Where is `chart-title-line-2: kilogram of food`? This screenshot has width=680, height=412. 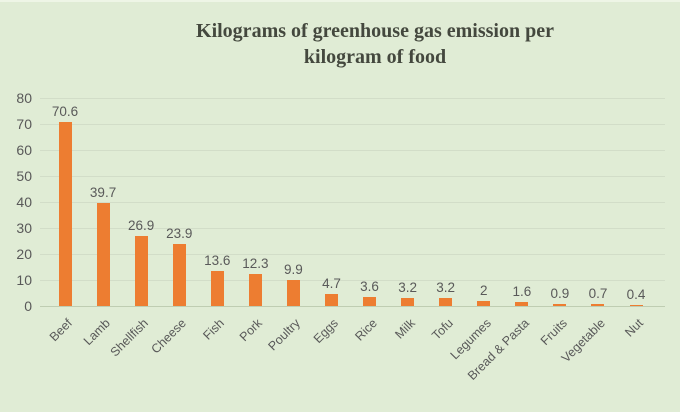
chart-title-line-2: kilogram of food is located at coordinates (375, 57).